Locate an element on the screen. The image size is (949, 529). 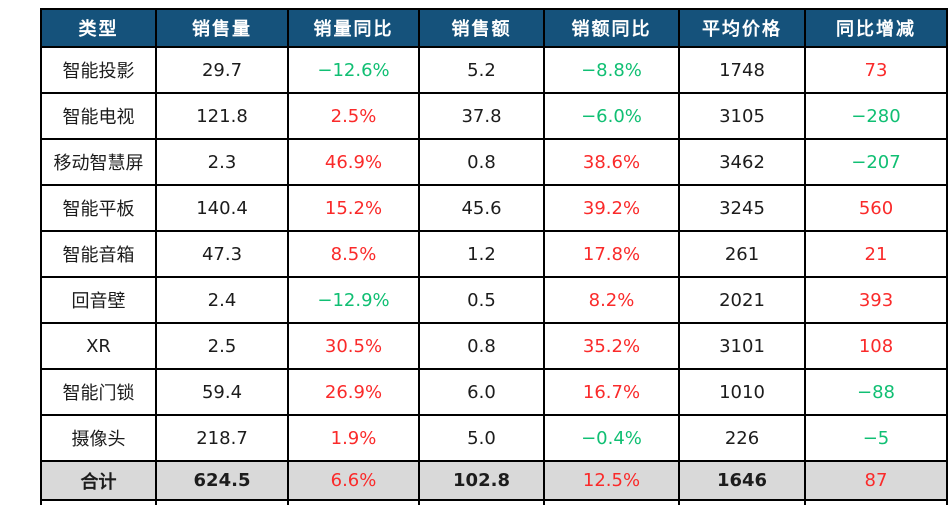
cell-volume-yoy: 26.9% is located at coordinates (353, 392).